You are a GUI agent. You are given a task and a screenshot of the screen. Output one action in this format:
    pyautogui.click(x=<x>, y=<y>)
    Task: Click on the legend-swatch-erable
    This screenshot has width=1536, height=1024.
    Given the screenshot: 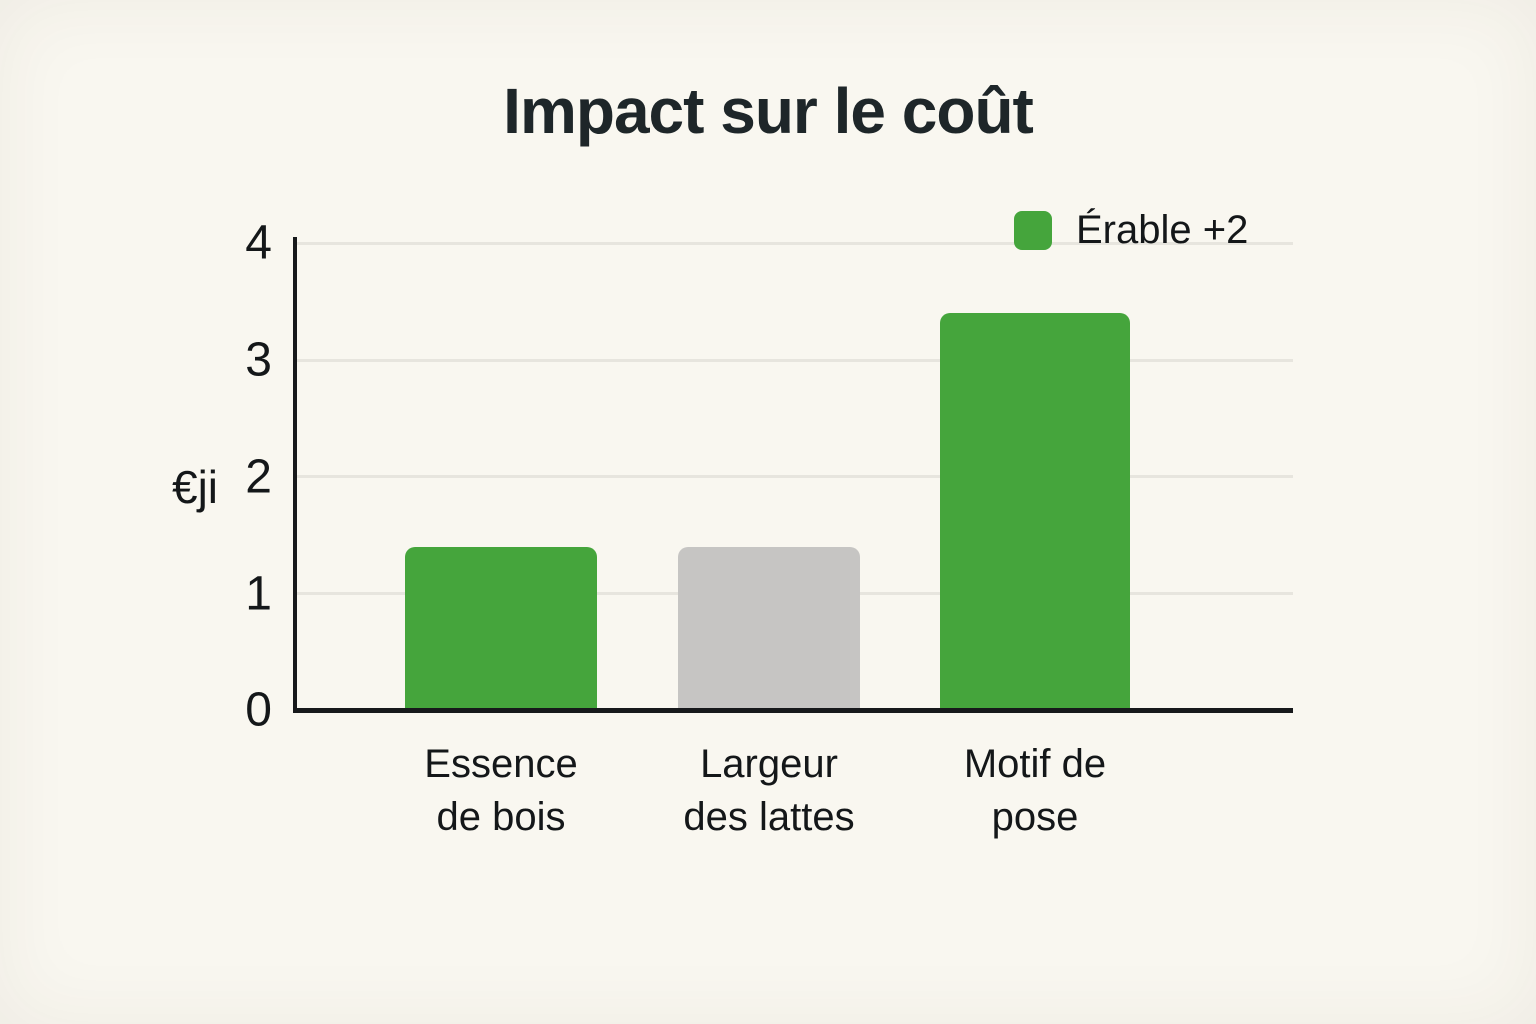 What is the action you would take?
    pyautogui.click(x=1033, y=230)
    